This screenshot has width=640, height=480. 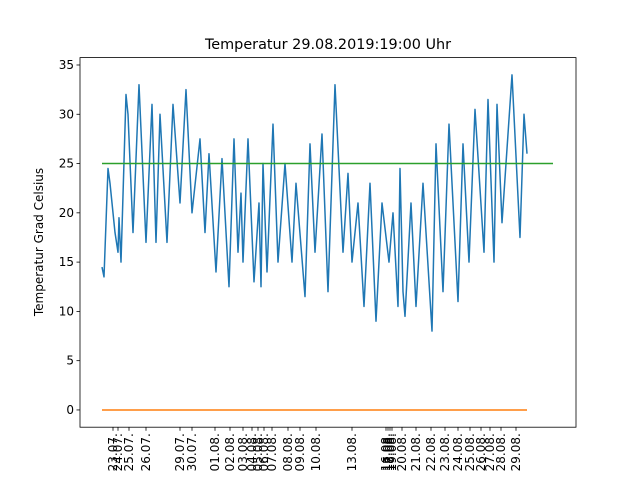 What do you see at coordinates (300, 452) in the screenshot?
I see `x-tick-label: 09.08.` at bounding box center [300, 452].